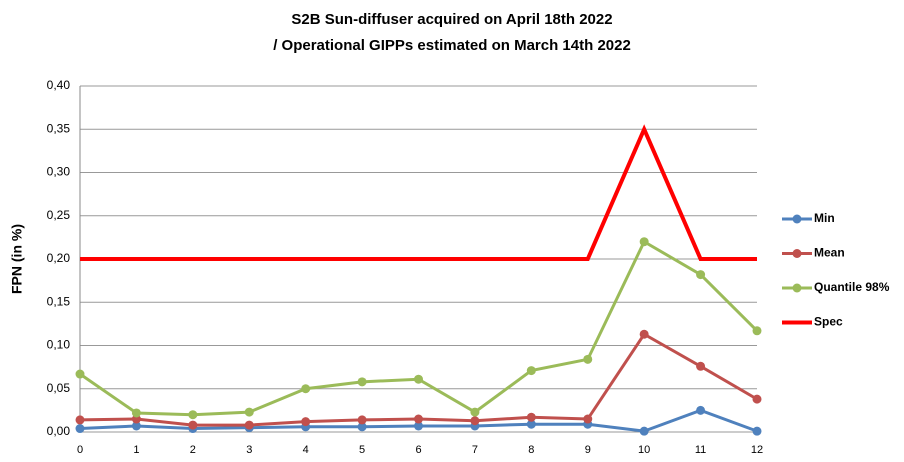 Image resolution: width=904 pixels, height=462 pixels. Describe the element at coordinates (249, 450) in the screenshot. I see `x-tick-label: 3` at that location.